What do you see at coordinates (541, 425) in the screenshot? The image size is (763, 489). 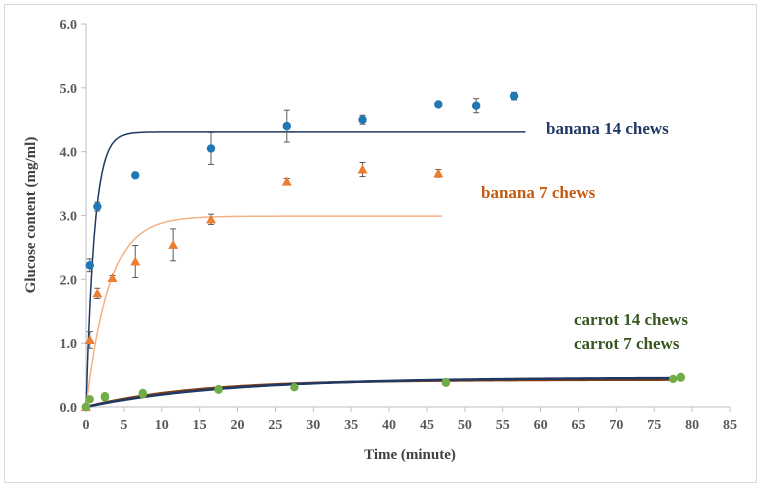 I see `x-tick-label: 60` at bounding box center [541, 425].